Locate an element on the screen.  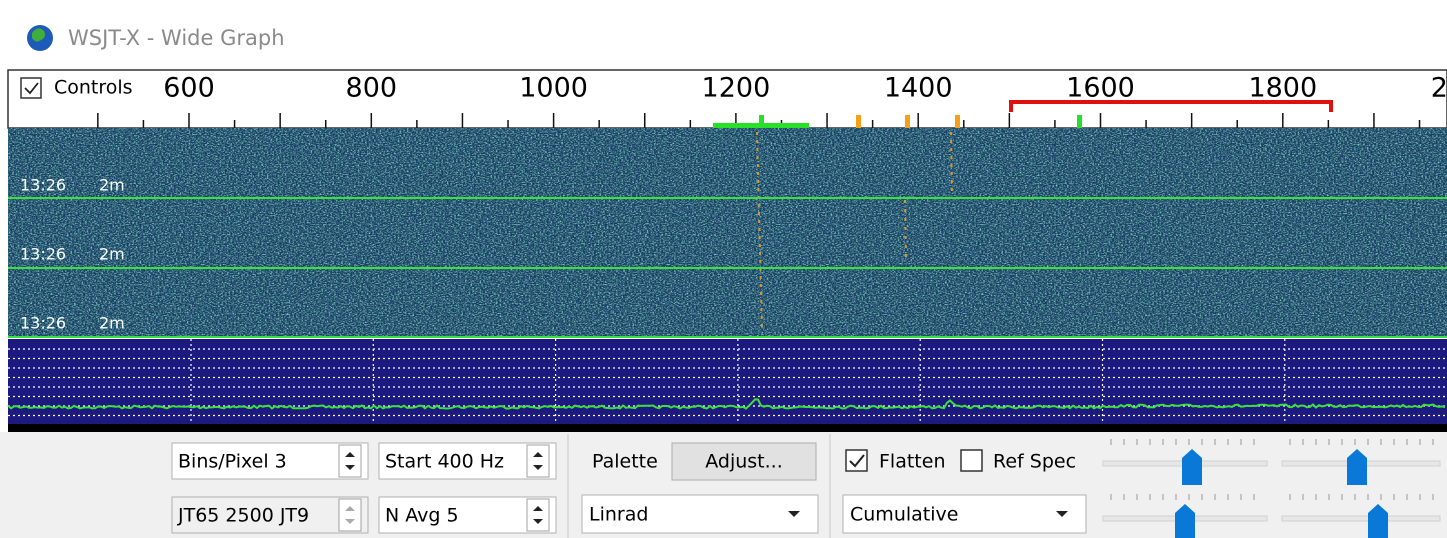
adjust-button is located at coordinates (744, 461).